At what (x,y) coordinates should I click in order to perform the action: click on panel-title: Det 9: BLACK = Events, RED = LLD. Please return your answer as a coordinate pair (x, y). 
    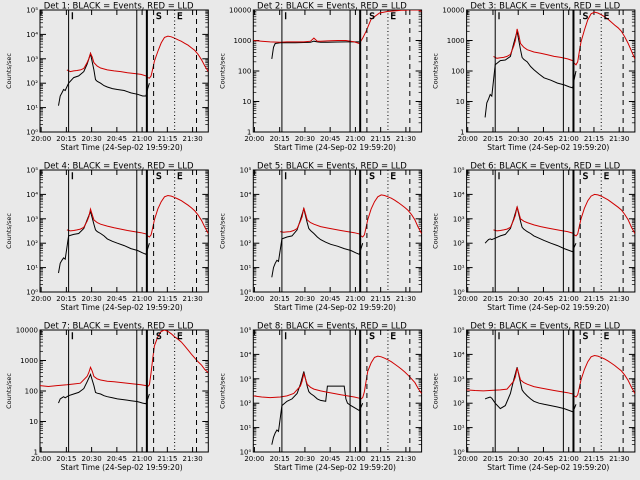
    Looking at the image, I should click on (545, 327).